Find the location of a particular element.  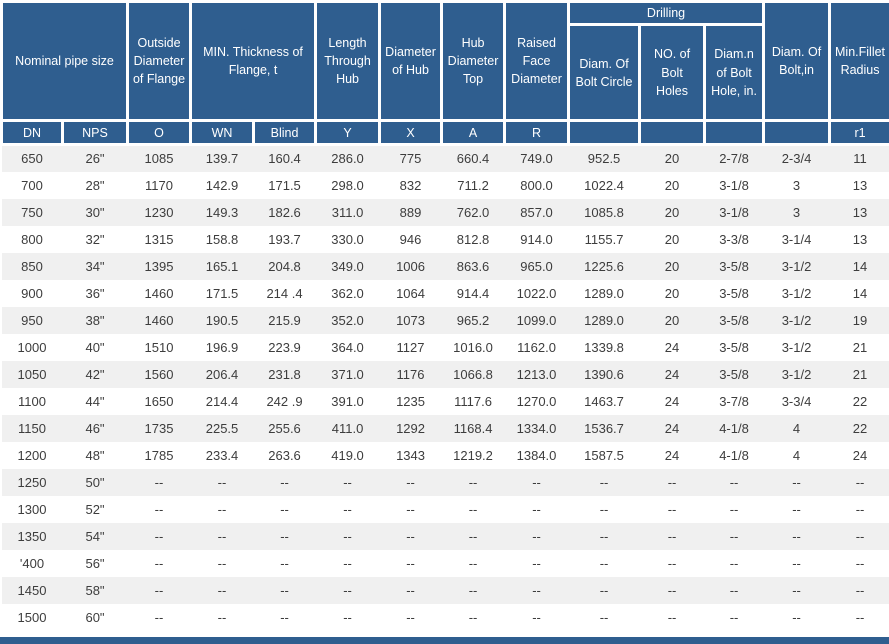

code-dn: DN is located at coordinates (32, 133).